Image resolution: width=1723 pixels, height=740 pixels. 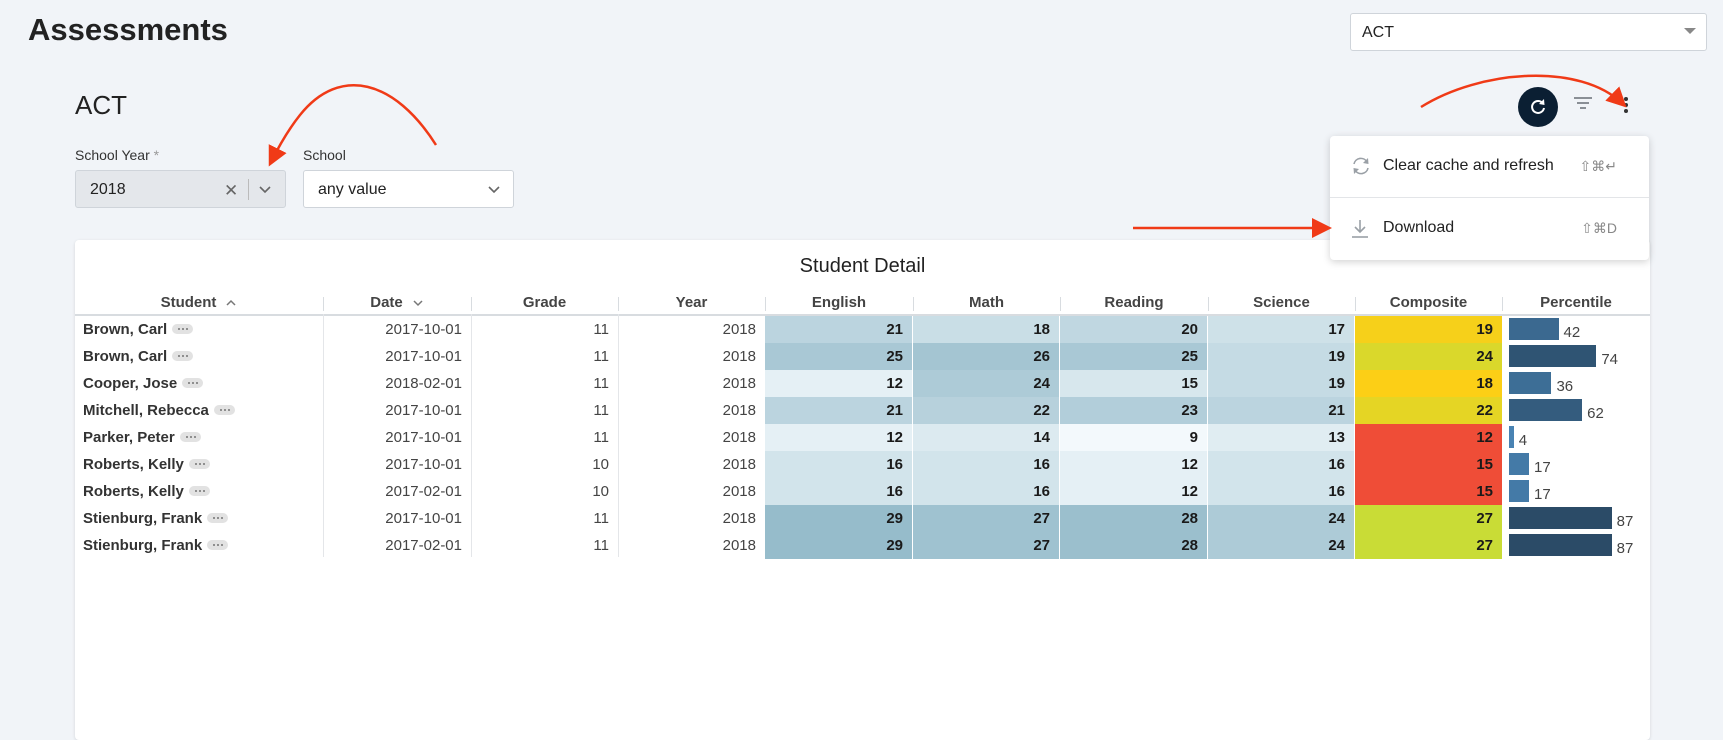 I want to click on cell-science: 19, so click(x=1281, y=356).